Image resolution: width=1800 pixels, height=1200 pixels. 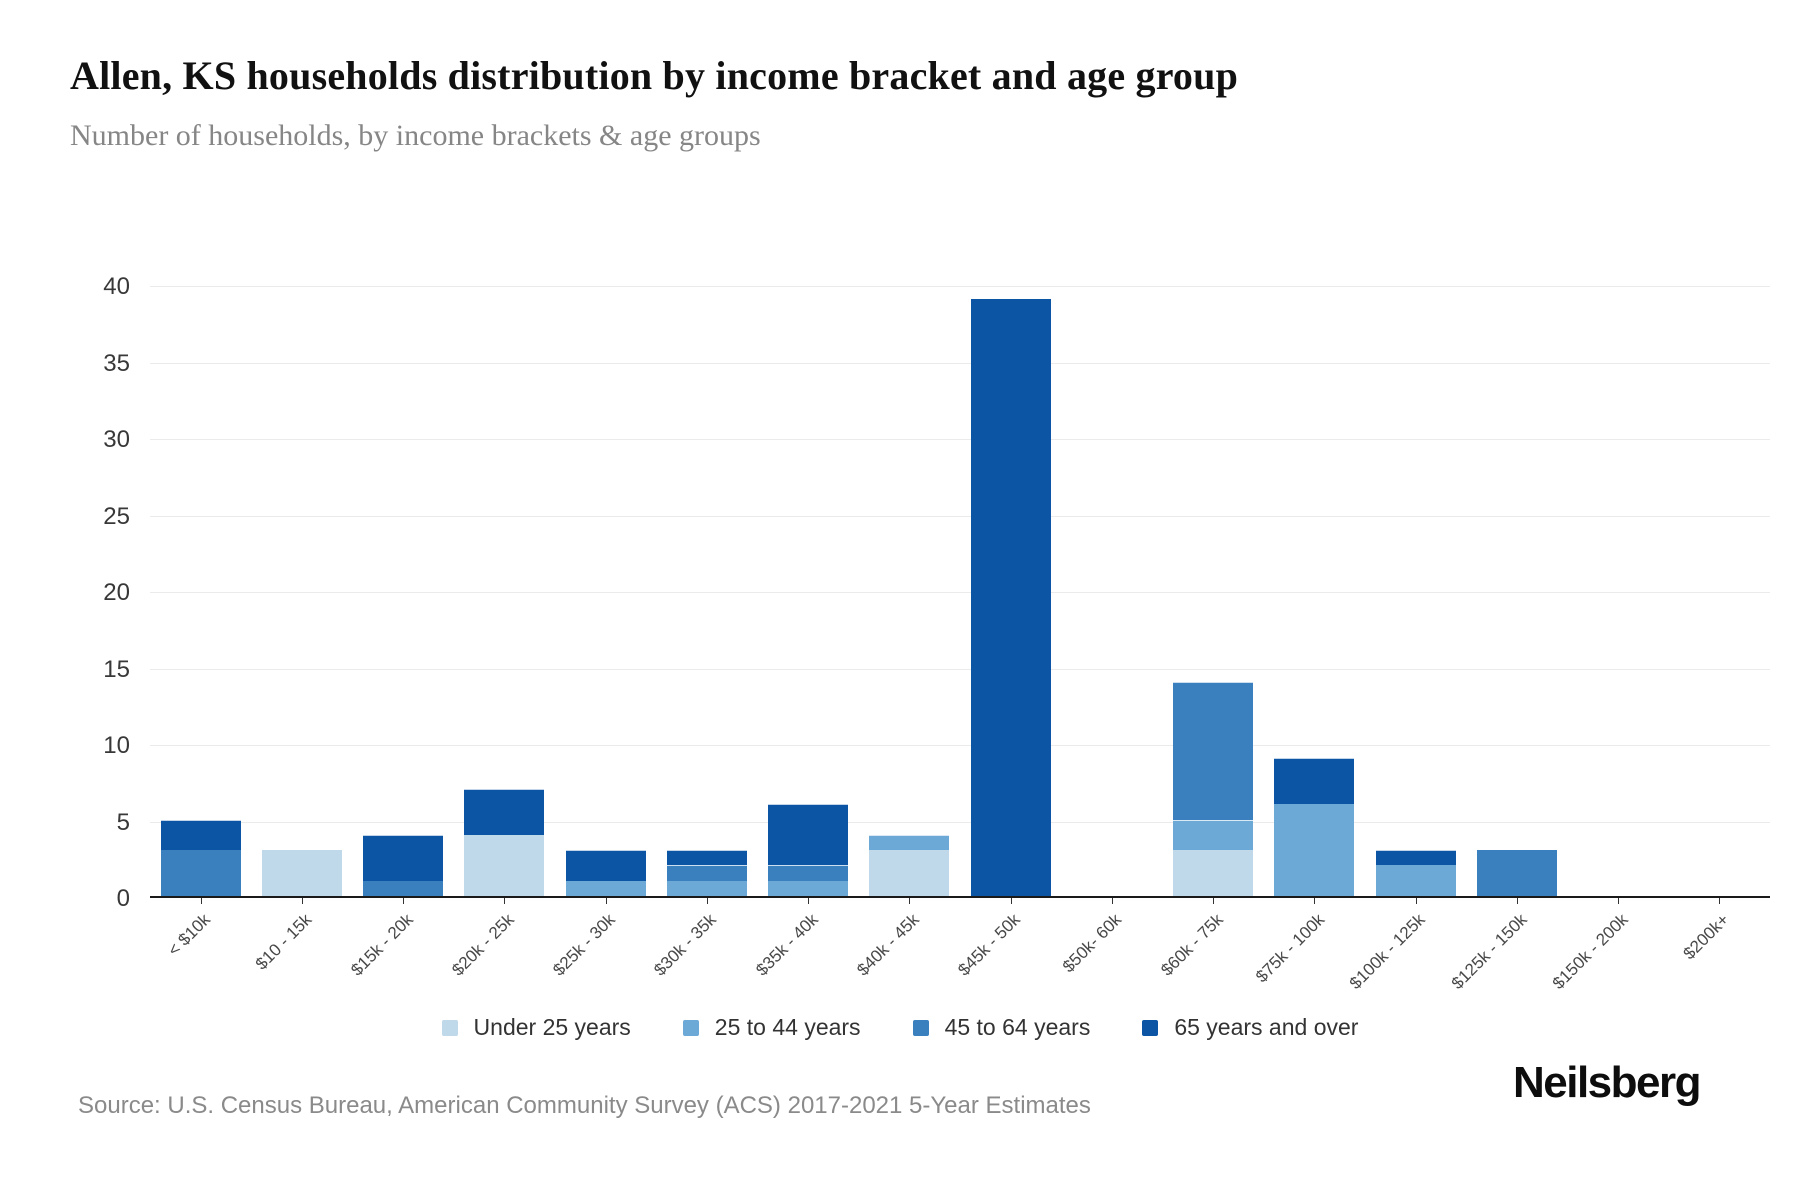 What do you see at coordinates (787, 1027) in the screenshot?
I see `legend-label: 25 to 44 years` at bounding box center [787, 1027].